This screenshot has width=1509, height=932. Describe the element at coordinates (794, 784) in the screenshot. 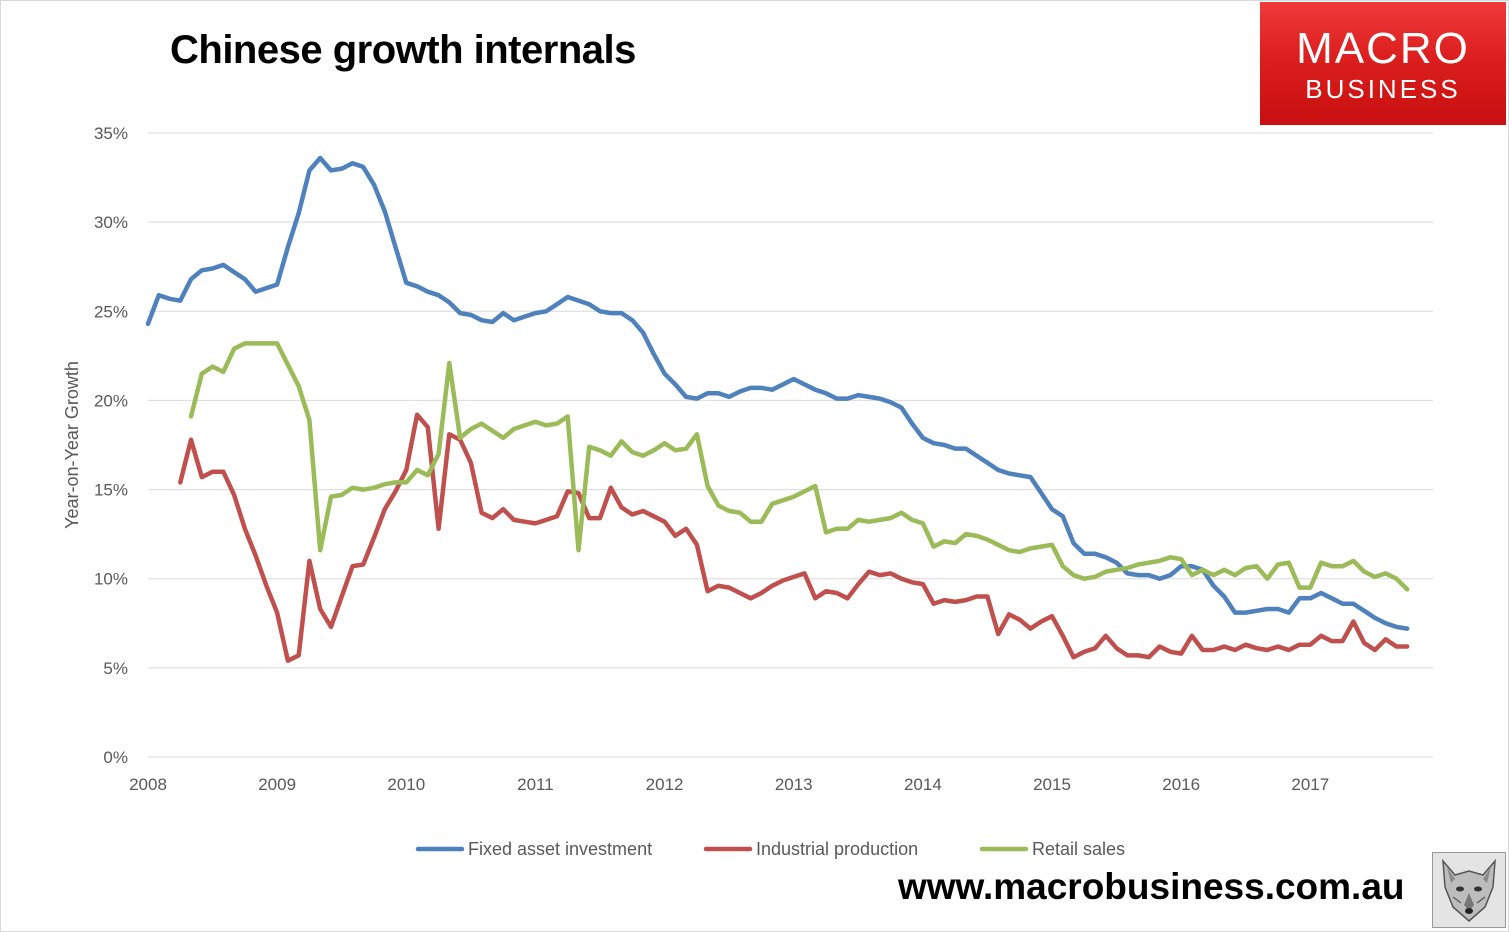

I see `x-tick-label: 2013` at that location.